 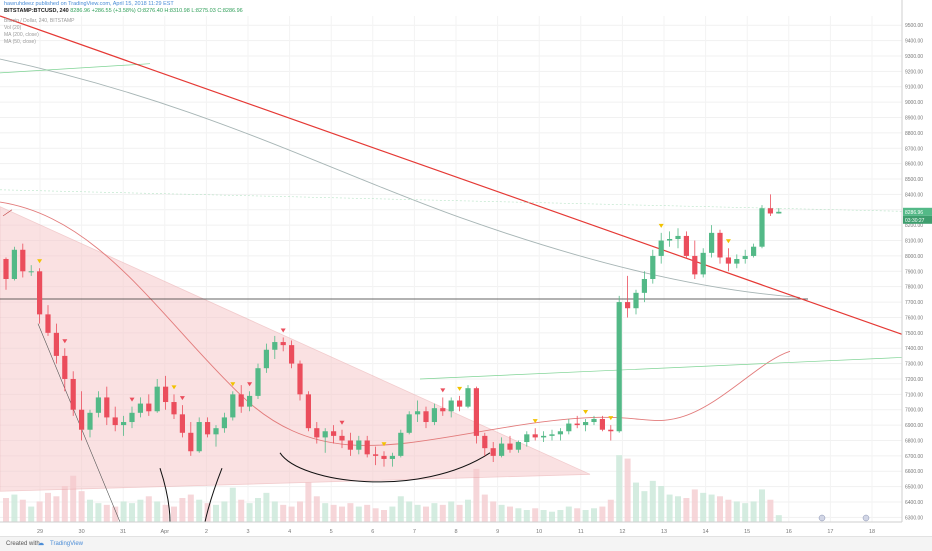 What do you see at coordinates (67, 544) in the screenshot?
I see `brand-name: TradingView` at bounding box center [67, 544].